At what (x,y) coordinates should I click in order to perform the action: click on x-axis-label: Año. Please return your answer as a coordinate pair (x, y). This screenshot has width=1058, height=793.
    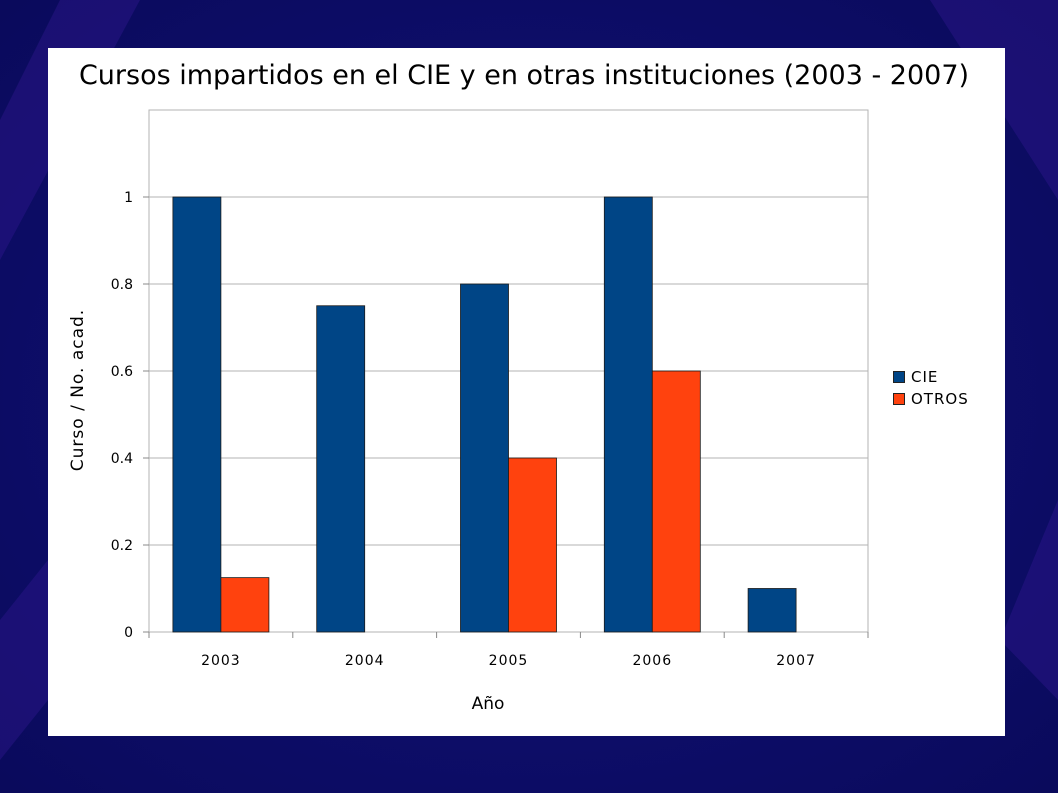
    Looking at the image, I should click on (488, 704).